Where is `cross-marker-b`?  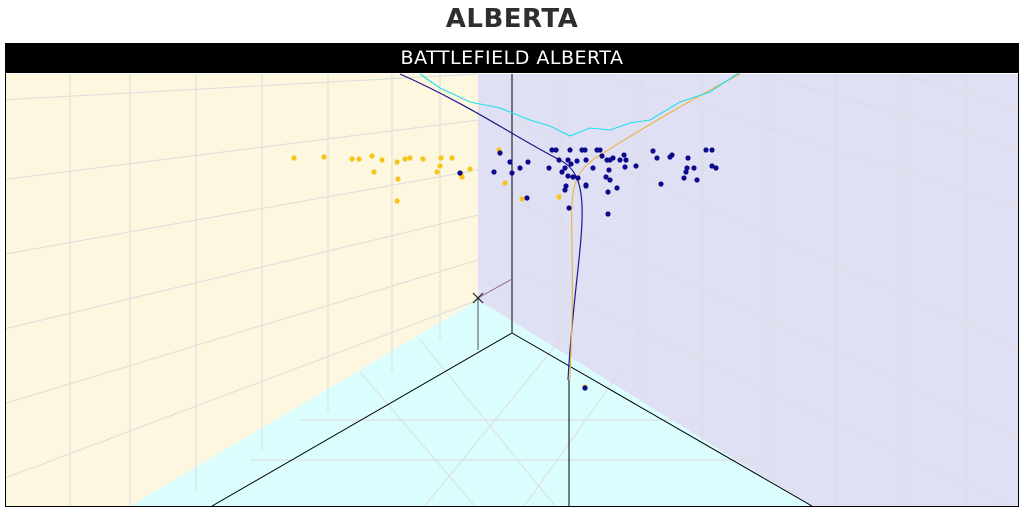
cross-marker-b is located at coordinates (478, 298).